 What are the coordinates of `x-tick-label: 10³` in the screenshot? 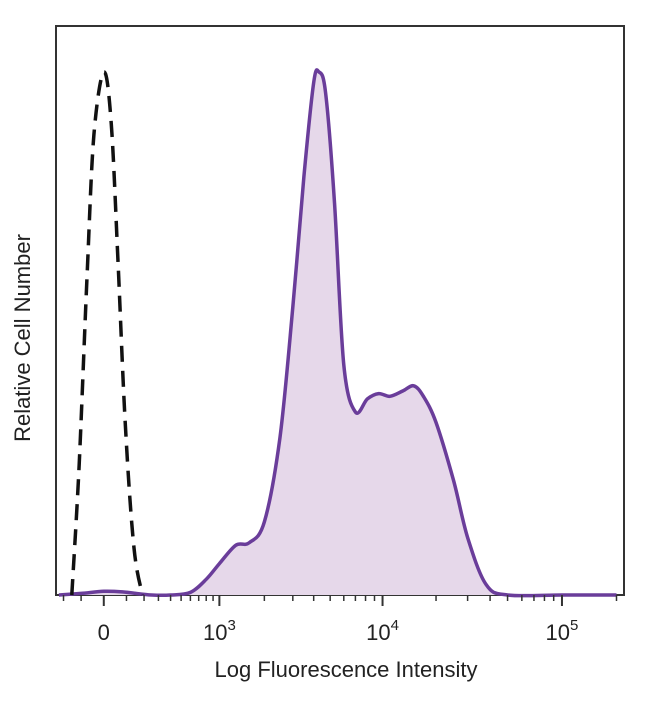 It's located at (219, 631).